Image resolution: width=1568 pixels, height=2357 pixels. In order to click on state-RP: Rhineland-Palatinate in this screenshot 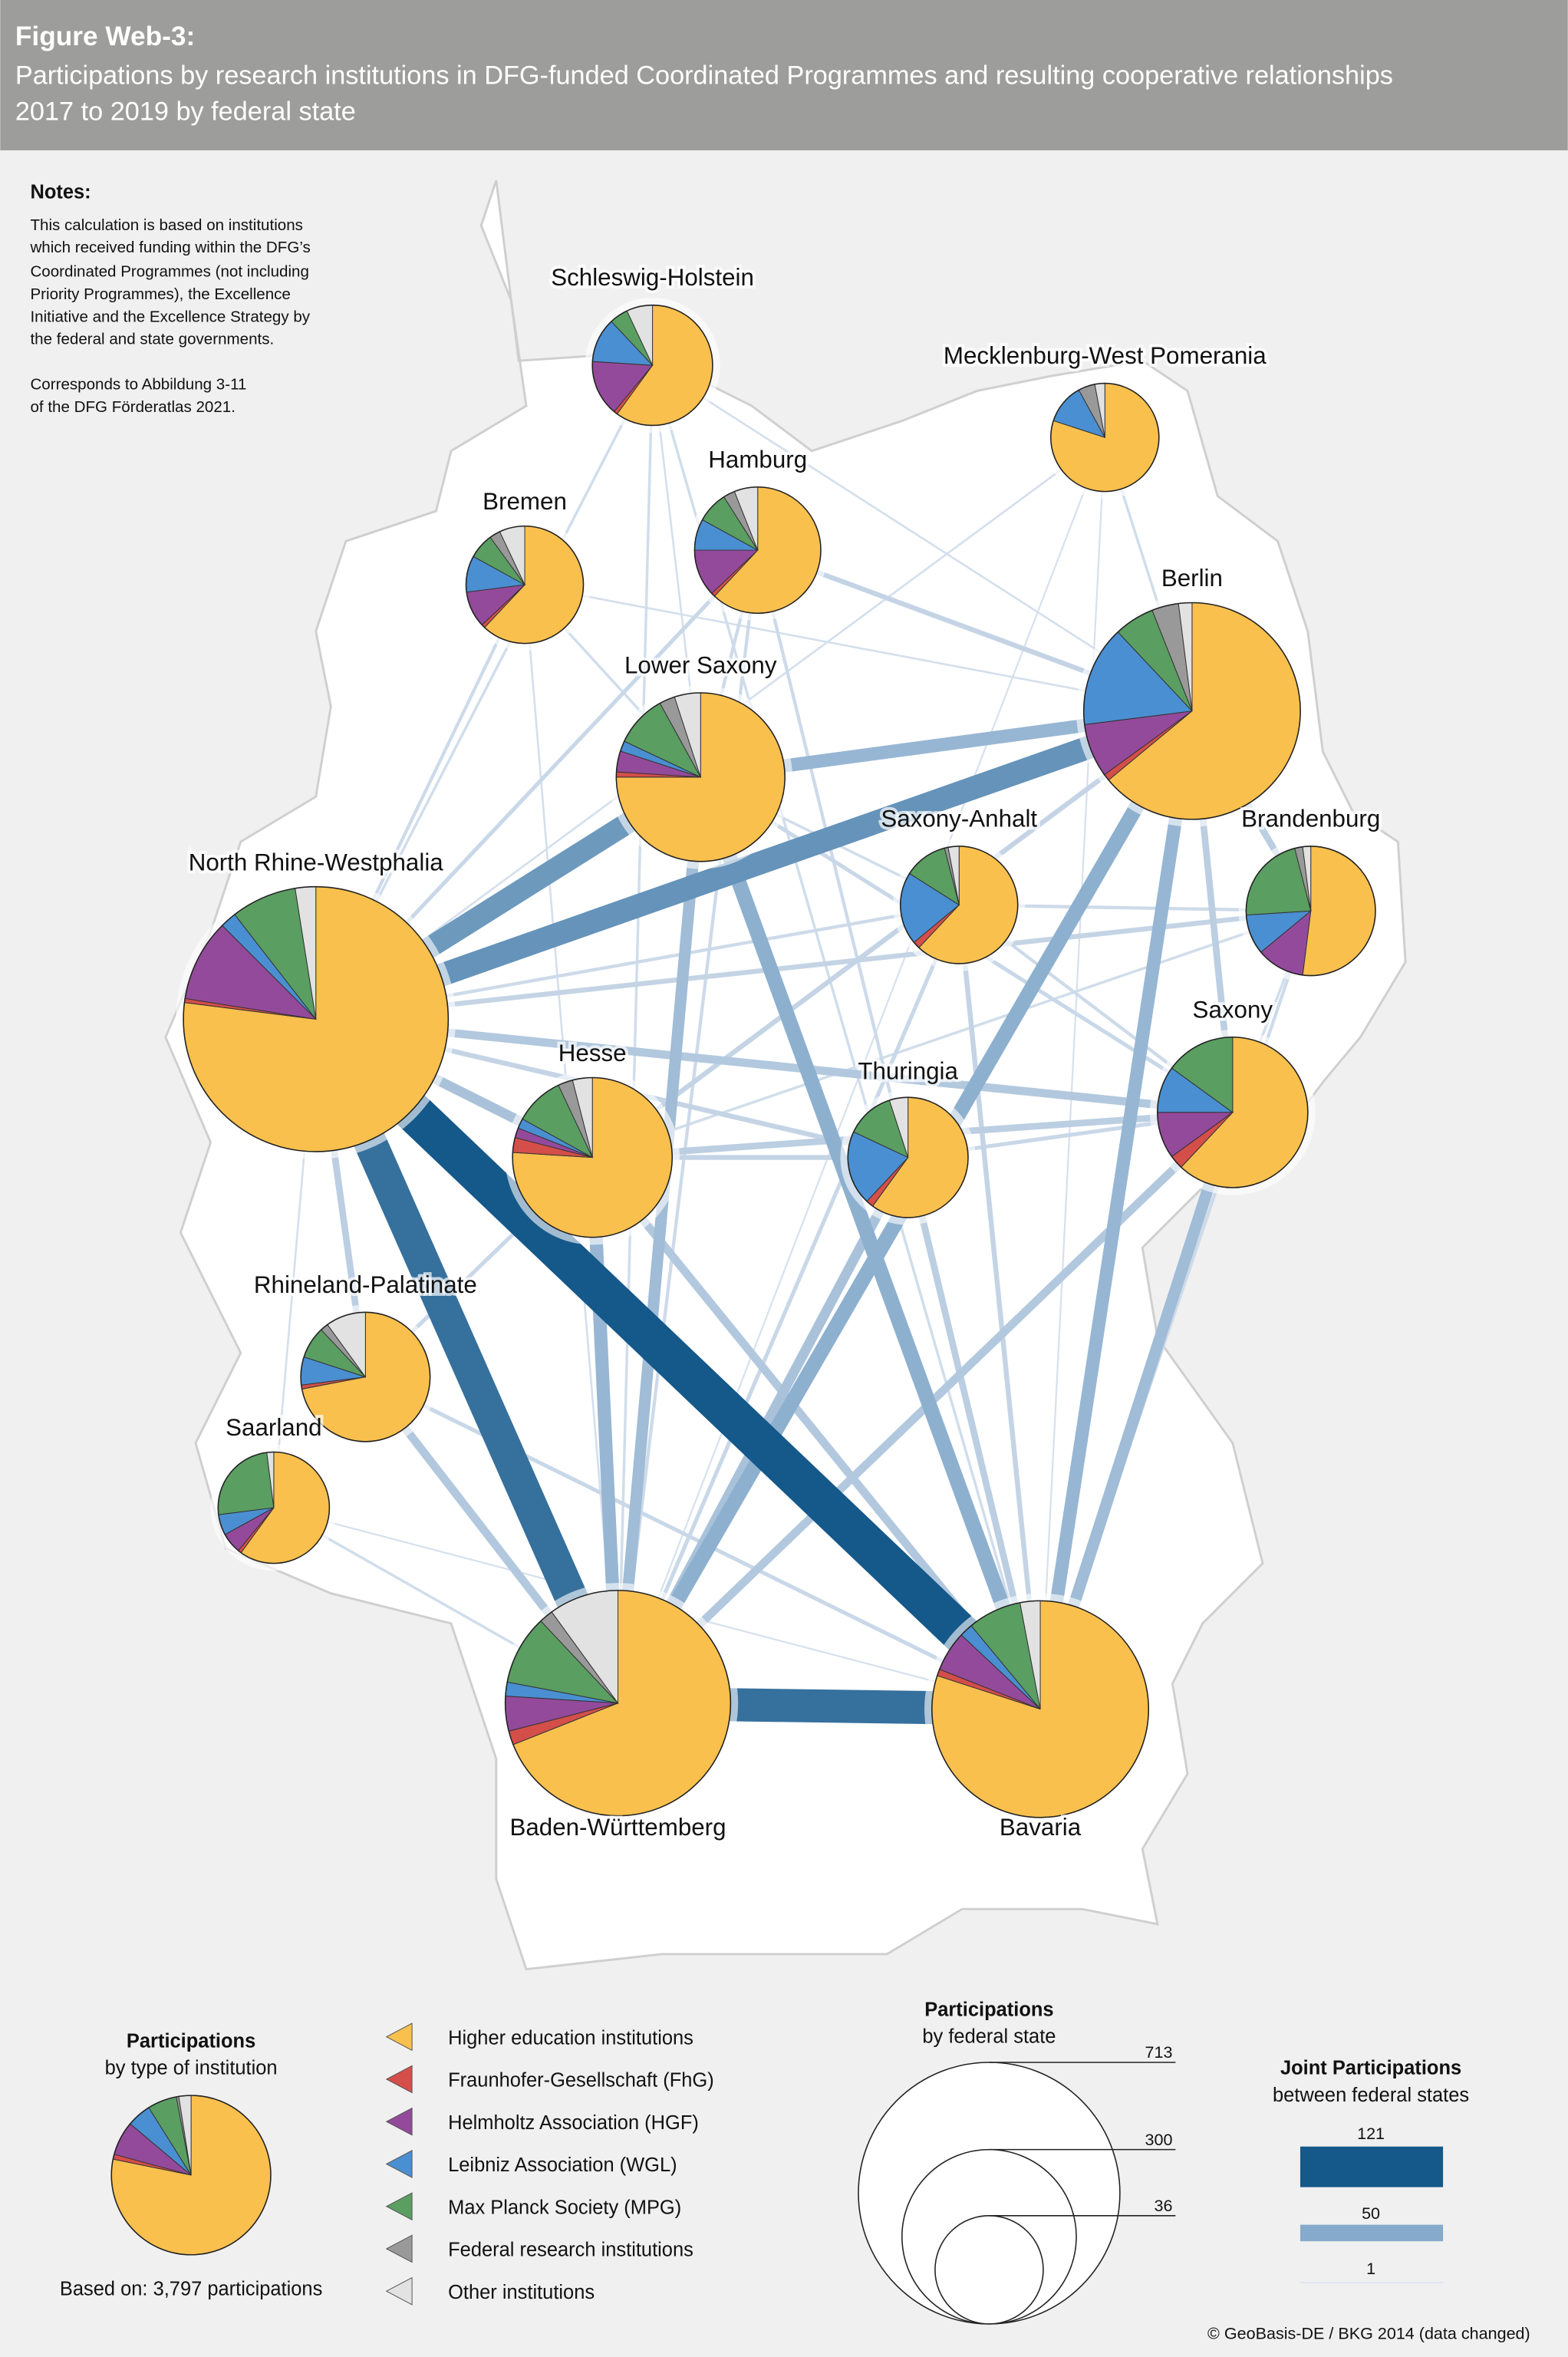, I will do `click(365, 1358)`.